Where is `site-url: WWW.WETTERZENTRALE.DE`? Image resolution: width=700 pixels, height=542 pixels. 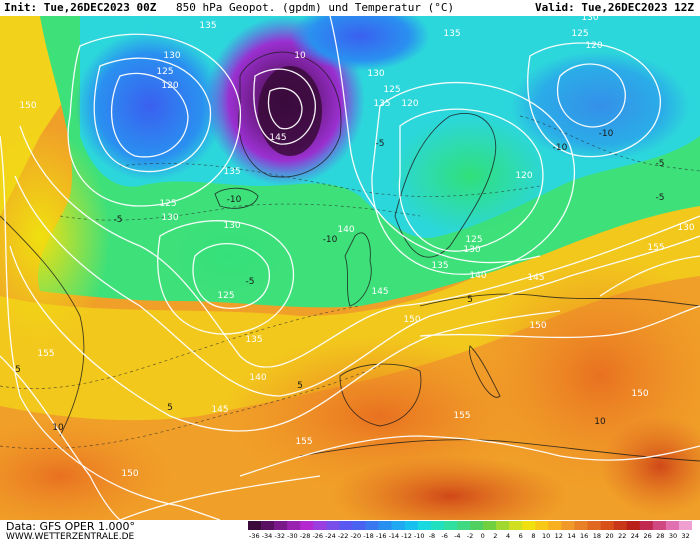 site-url: WWW.WETTERZENTRALE.DE is located at coordinates (70, 537).